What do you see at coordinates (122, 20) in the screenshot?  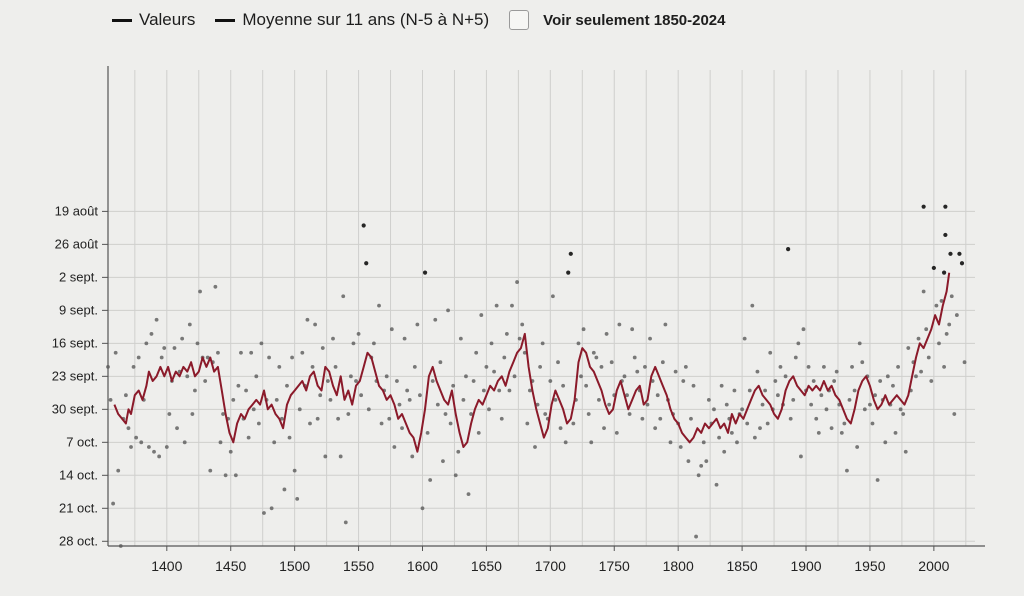 I see `legend-swatch-values` at bounding box center [122, 20].